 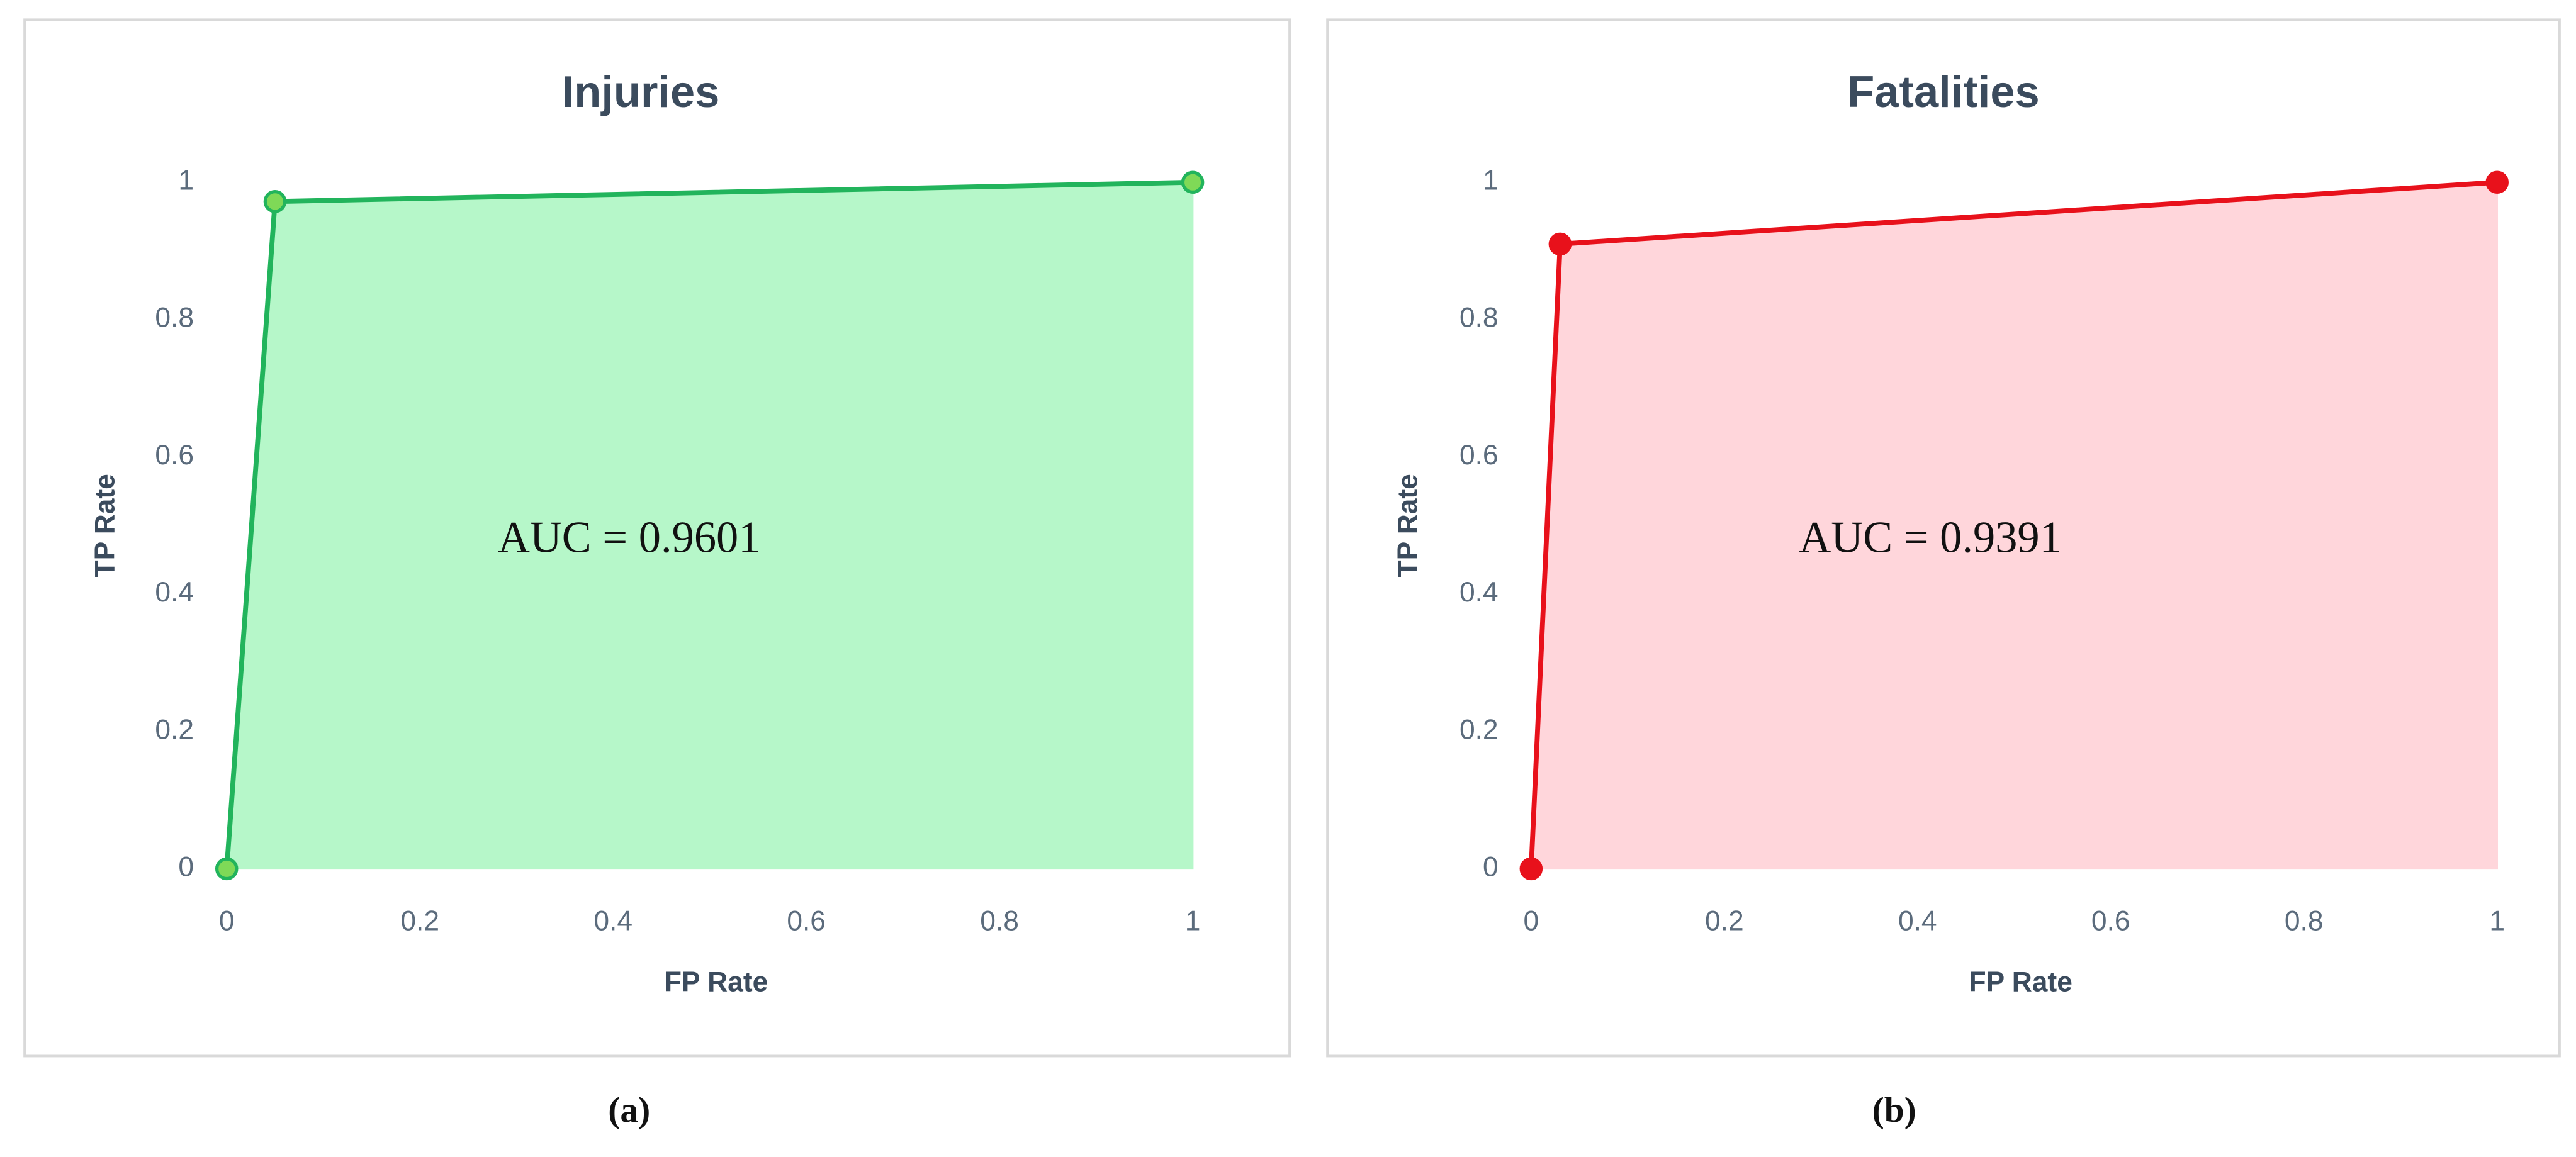 What do you see at coordinates (629, 537) in the screenshot?
I see `annotation: AUC = 0.9601` at bounding box center [629, 537].